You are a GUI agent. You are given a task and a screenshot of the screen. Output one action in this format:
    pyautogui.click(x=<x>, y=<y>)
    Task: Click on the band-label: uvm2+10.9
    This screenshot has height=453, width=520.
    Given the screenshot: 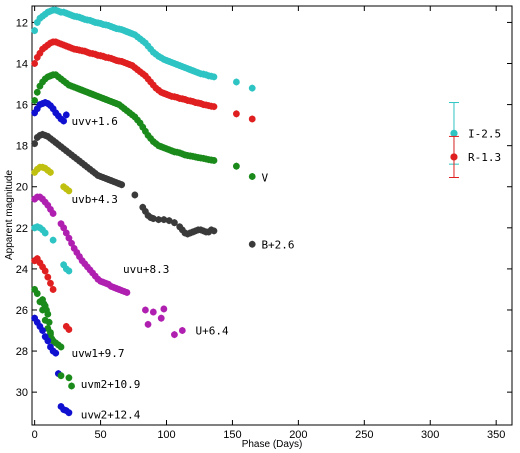 What is the action you would take?
    pyautogui.click(x=111, y=384)
    